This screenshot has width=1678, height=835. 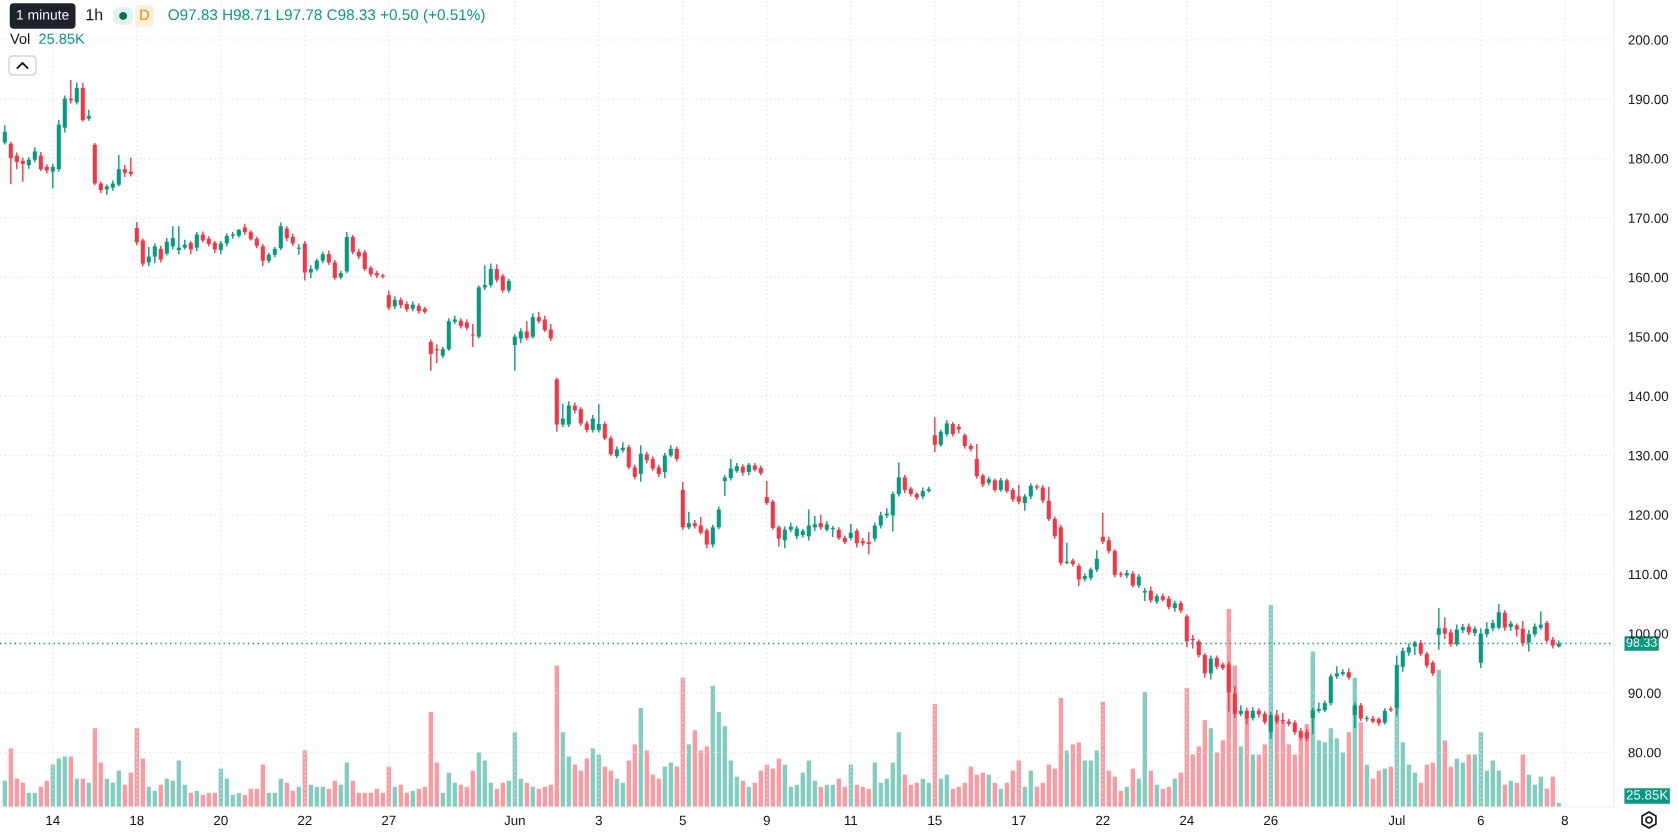 I want to click on x-tick-label: 27, so click(x=389, y=820).